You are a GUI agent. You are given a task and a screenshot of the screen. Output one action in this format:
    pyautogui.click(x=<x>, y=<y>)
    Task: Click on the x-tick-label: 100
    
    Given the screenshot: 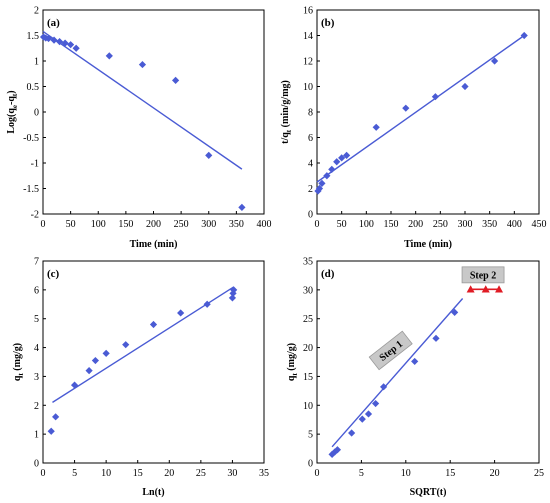 What is the action you would take?
    pyautogui.click(x=98, y=224)
    